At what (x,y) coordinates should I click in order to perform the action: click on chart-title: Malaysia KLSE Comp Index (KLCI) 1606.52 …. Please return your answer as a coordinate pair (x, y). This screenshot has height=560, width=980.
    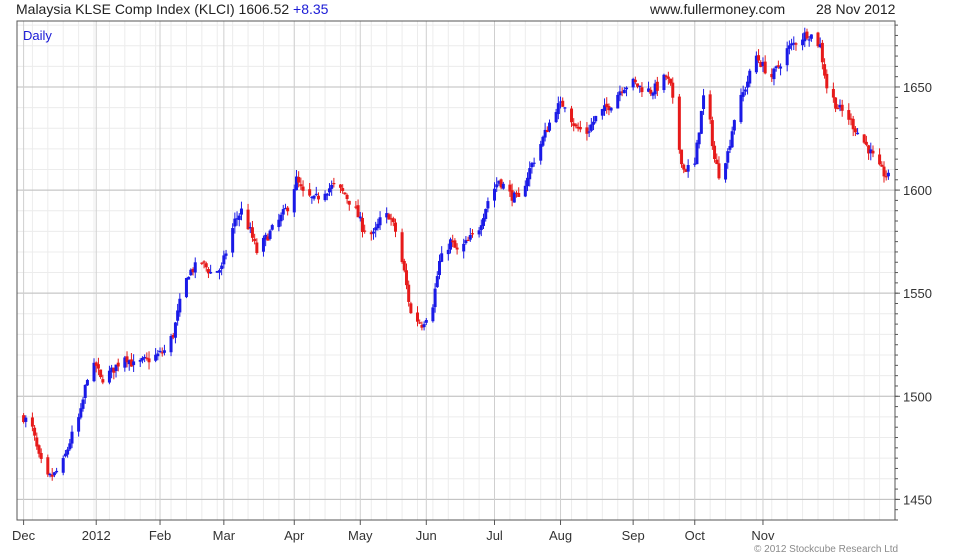
    Looking at the image, I should click on (172, 9).